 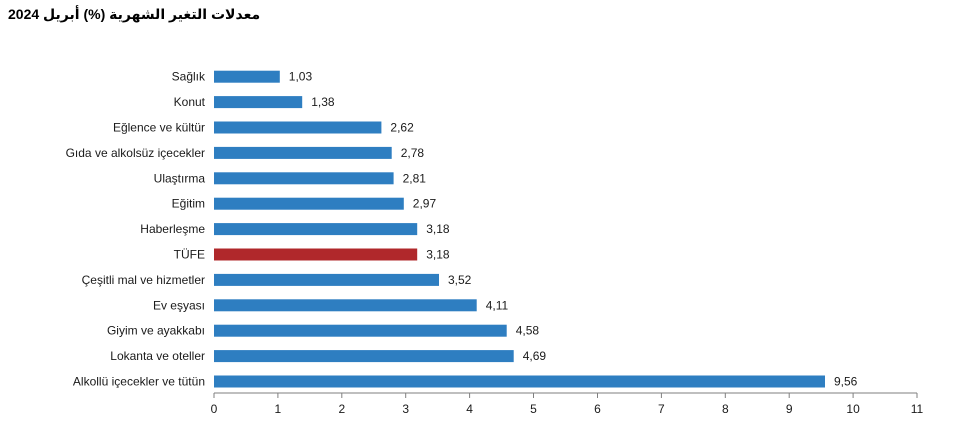 What do you see at coordinates (214, 409) in the screenshot?
I see `x-tick-label: 0` at bounding box center [214, 409].